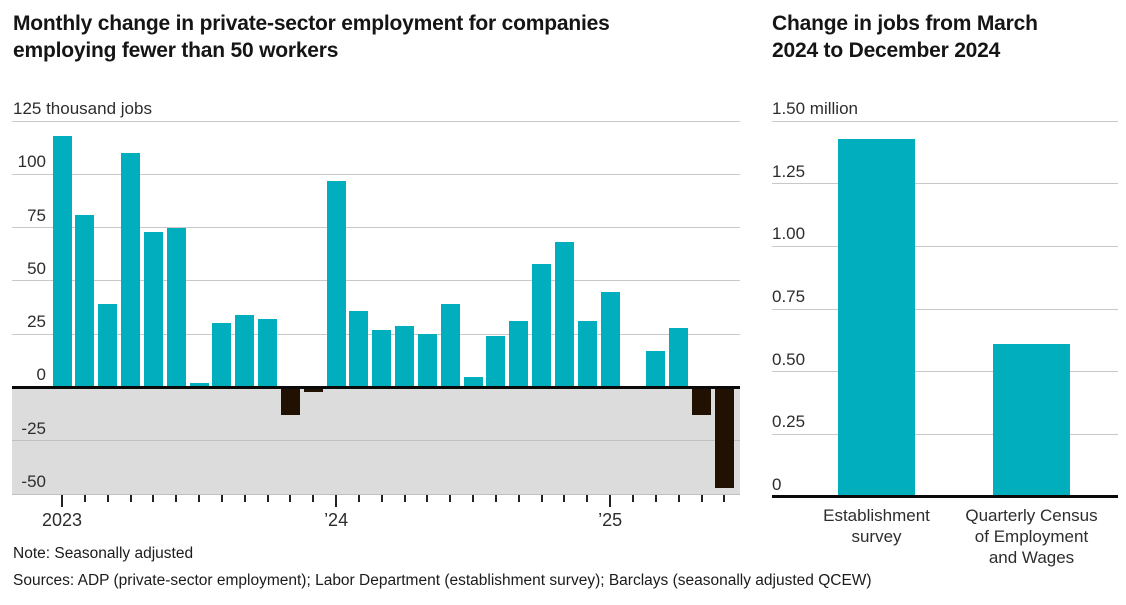 This screenshot has height=605, width=1126. I want to click on y-axis-label-1.5: 1.50 million, so click(815, 108).